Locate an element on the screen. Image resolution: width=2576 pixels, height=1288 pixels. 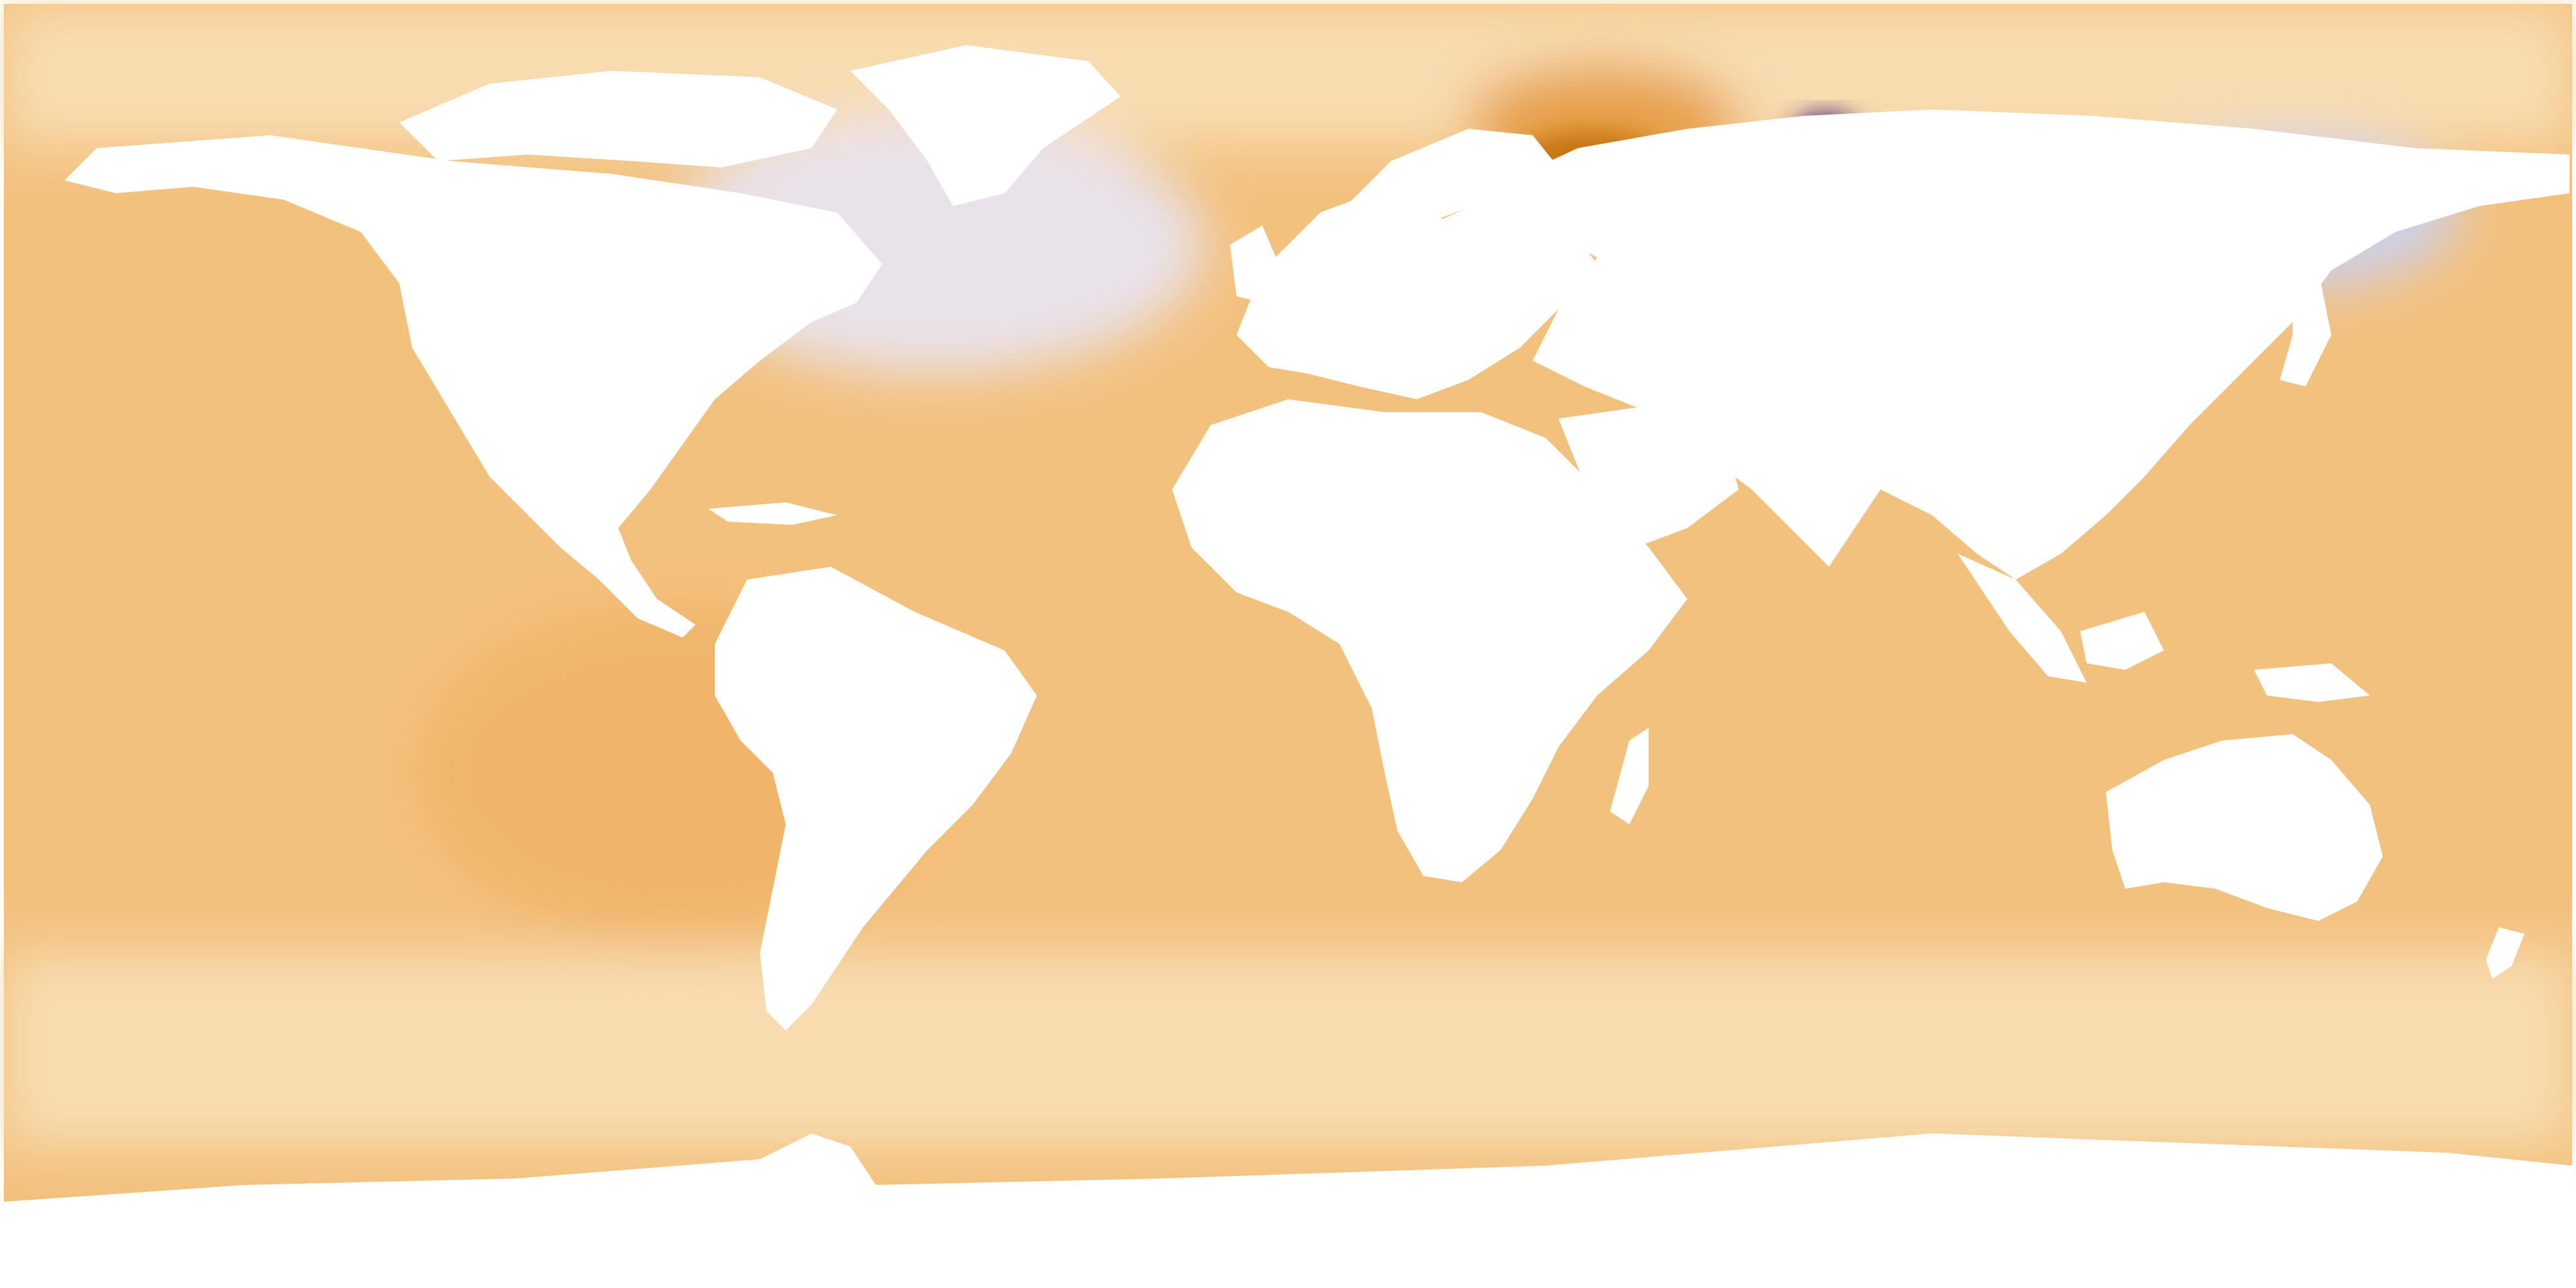
southeast-asia is located at coordinates (2022, 619).